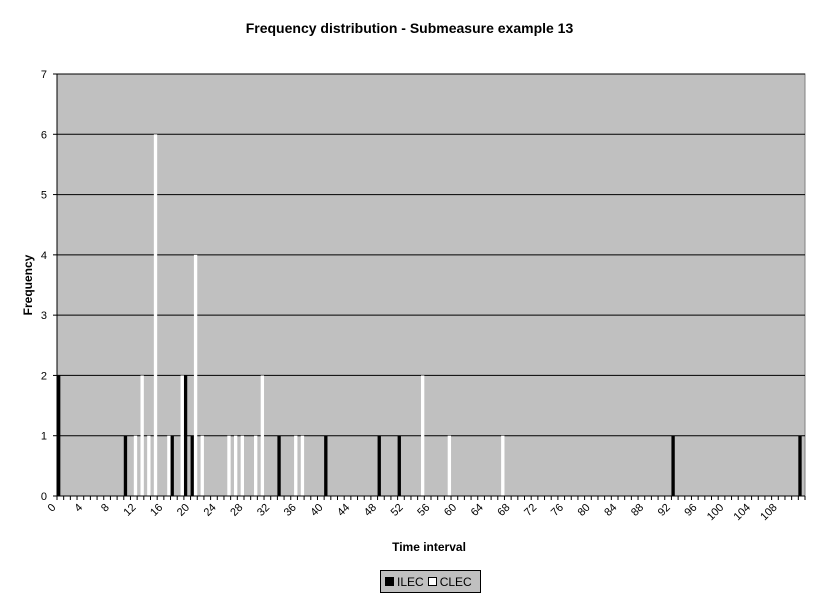 The image size is (819, 601). Describe the element at coordinates (28, 284) in the screenshot. I see `y-axis-title: Frequency` at that location.